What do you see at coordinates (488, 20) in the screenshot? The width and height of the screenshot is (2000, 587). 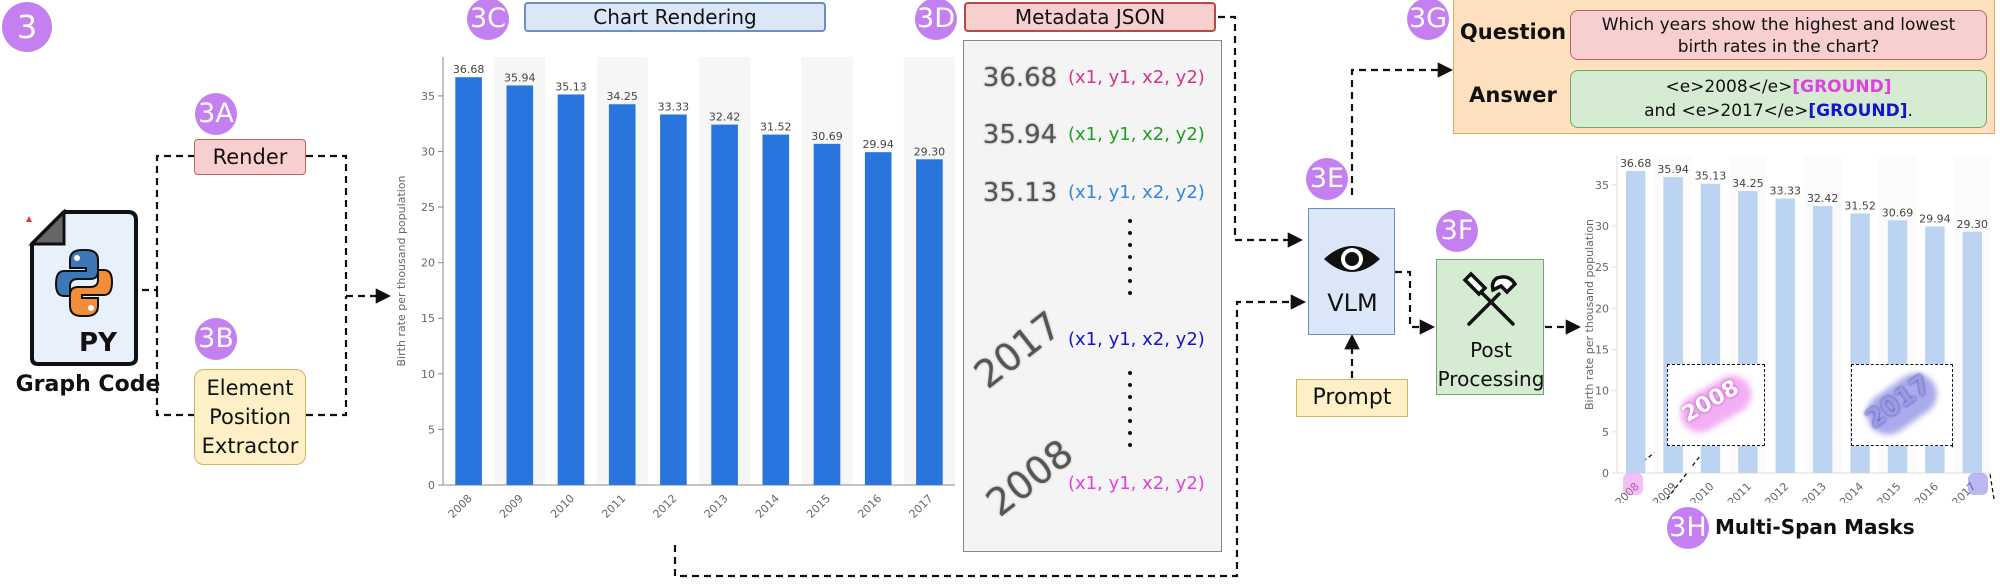 I see `stage-badge-3c: 3C` at bounding box center [488, 20].